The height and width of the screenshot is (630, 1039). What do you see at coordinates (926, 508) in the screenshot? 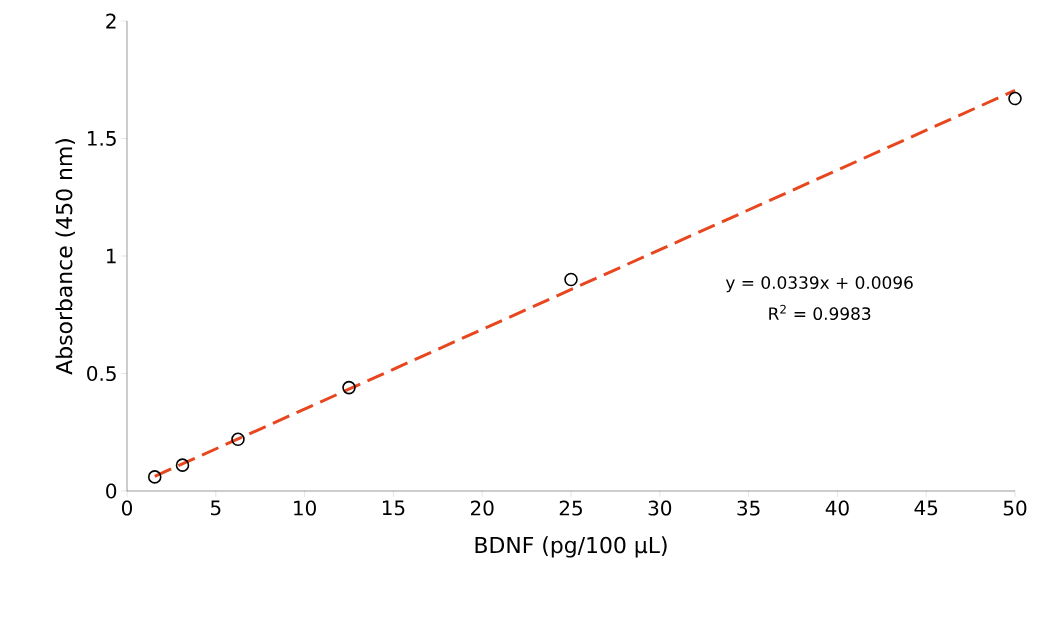
I see `x-tick-label: 45` at bounding box center [926, 508].